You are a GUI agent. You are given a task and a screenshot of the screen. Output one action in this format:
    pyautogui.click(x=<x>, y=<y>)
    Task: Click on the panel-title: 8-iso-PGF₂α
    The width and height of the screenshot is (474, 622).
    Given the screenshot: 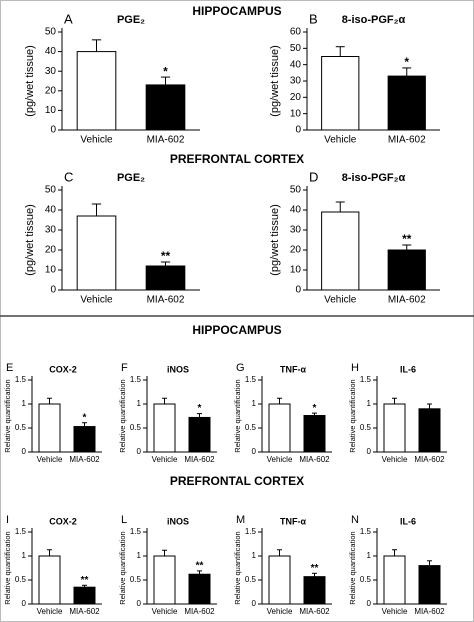 What is the action you would take?
    pyautogui.click(x=374, y=20)
    